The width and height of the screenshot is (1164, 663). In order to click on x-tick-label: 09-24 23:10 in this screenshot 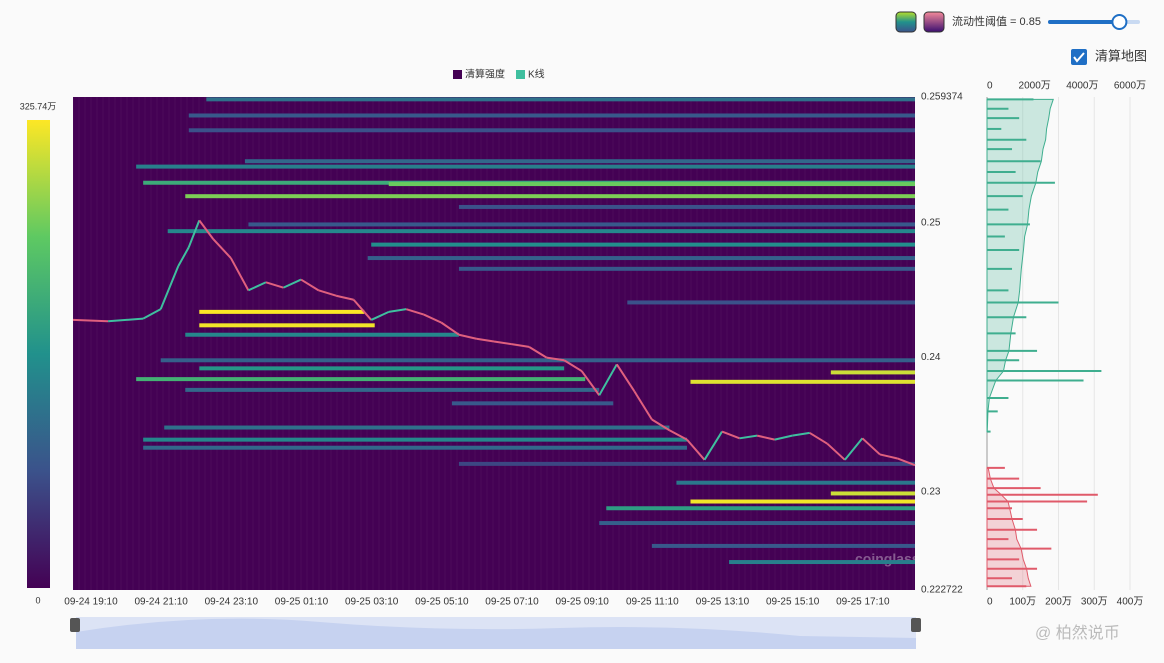, I will do `click(232, 602)`.